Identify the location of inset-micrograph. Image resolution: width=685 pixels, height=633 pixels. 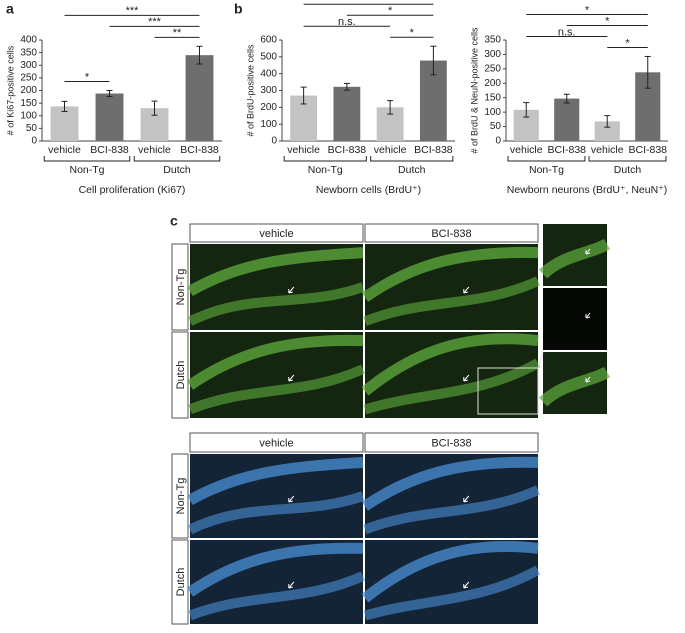
(575, 319).